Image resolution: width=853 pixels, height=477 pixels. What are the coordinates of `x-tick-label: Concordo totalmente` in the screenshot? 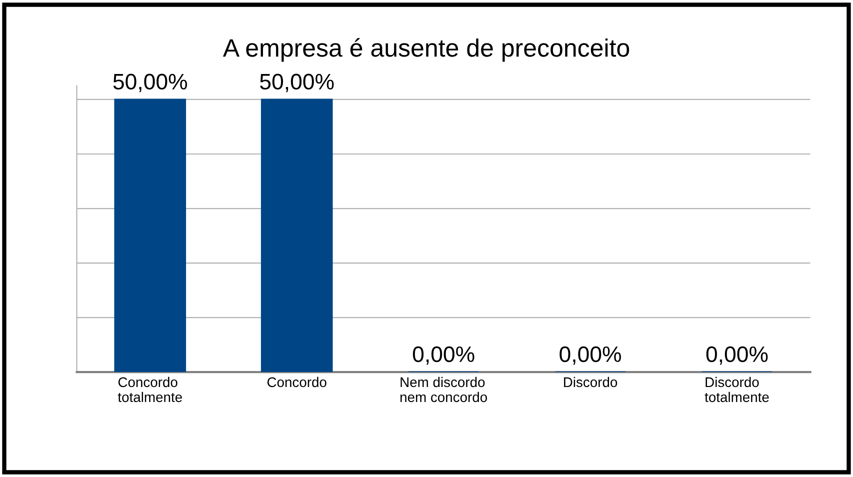 It's located at (150, 389).